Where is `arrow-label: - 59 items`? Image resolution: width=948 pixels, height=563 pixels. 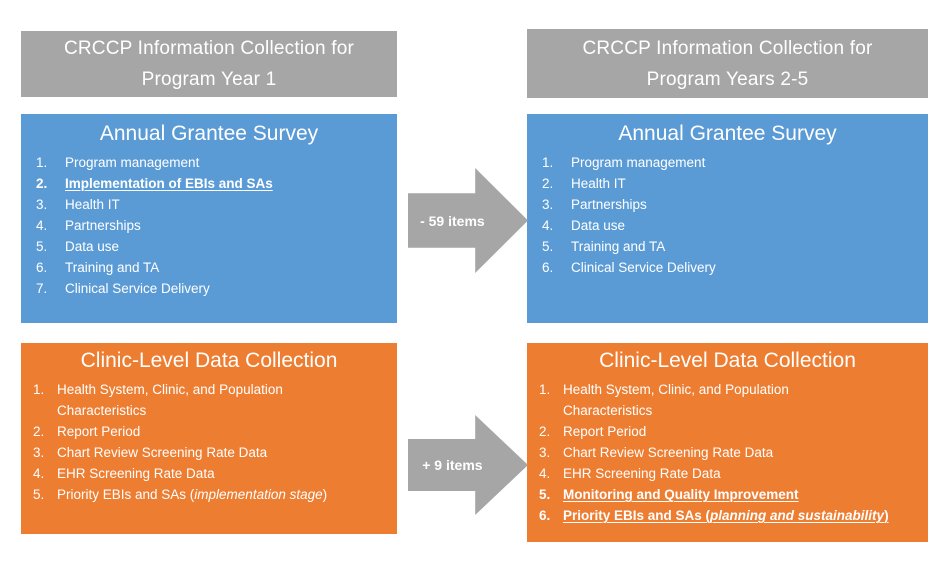
arrow-label: - 59 items is located at coordinates (452, 220).